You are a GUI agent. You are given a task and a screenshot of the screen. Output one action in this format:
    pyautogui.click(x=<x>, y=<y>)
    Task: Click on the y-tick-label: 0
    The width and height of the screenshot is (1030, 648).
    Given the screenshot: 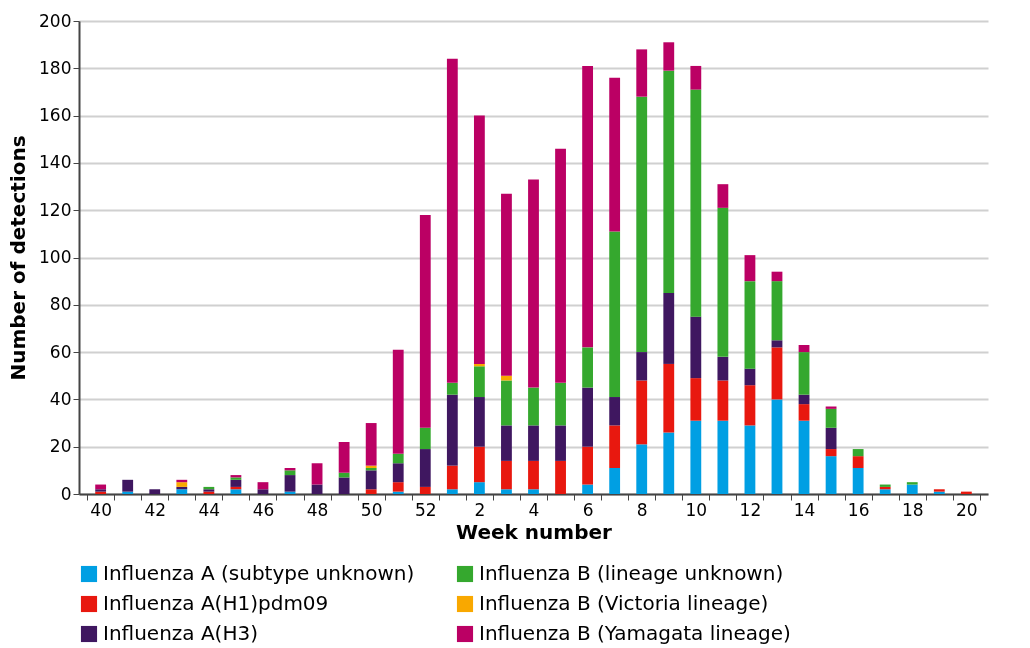 What is the action you would take?
    pyautogui.click(x=66, y=493)
    